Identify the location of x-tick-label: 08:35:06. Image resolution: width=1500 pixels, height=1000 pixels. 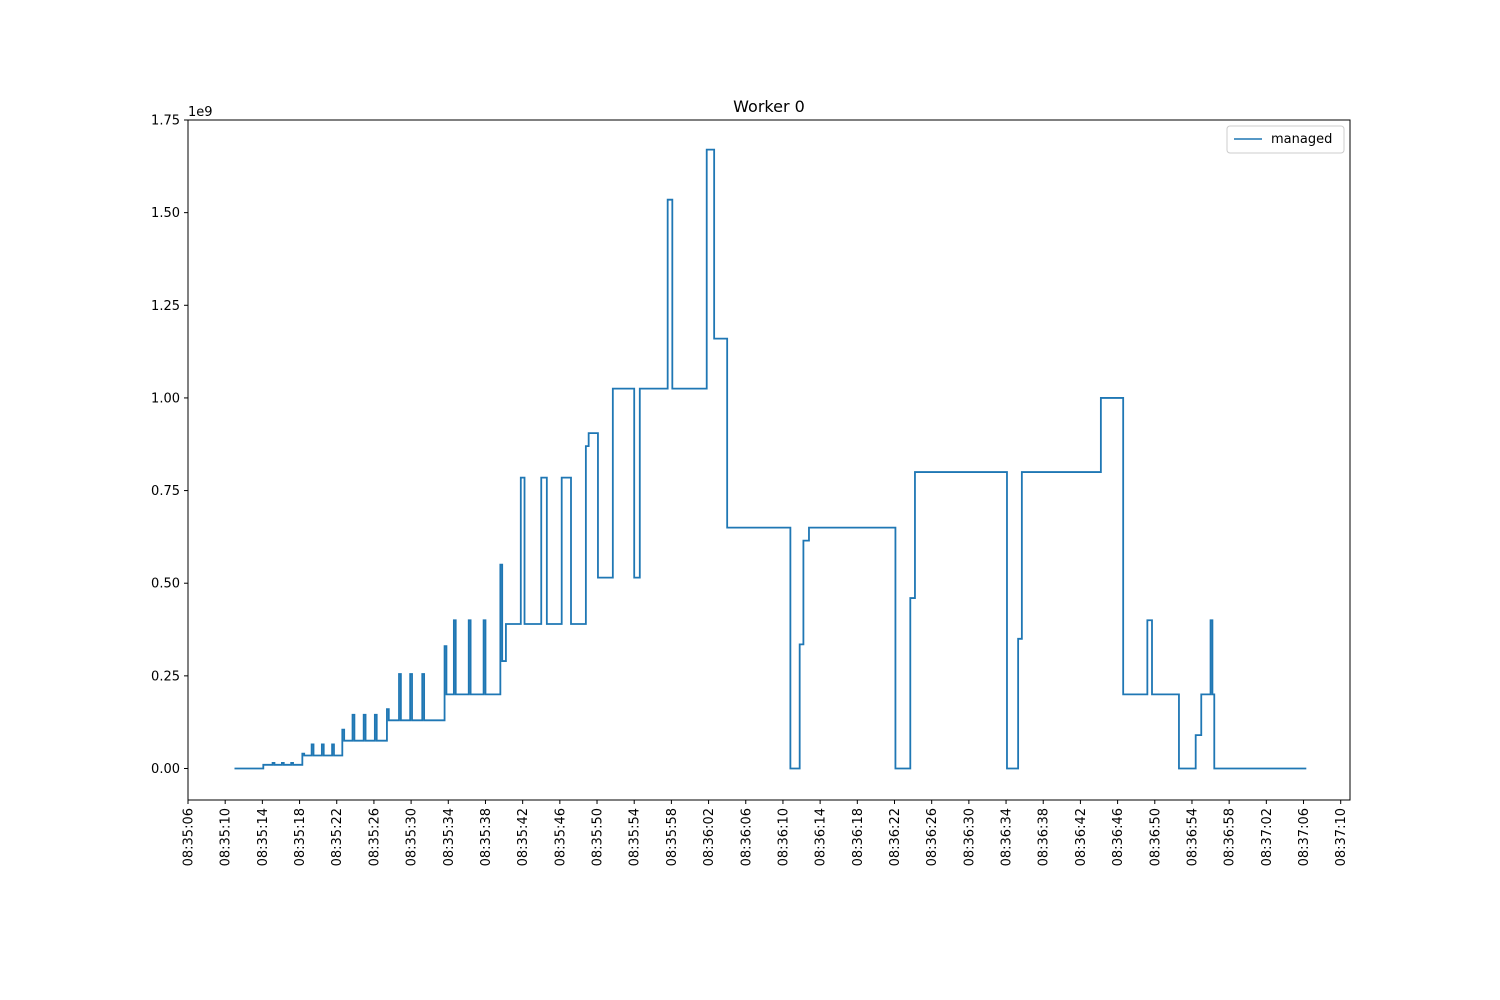
(189, 837).